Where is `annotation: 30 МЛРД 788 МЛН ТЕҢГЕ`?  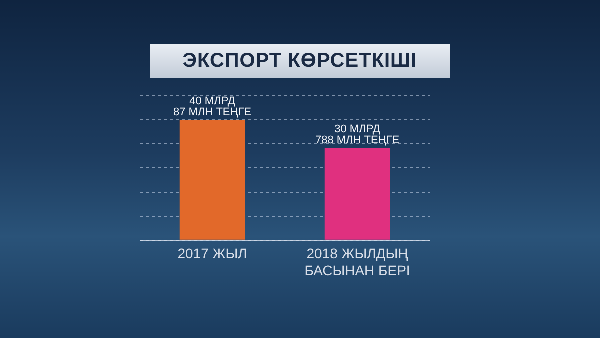 annotation: 30 МЛРД 788 МЛН ТЕҢГЕ is located at coordinates (357, 135).